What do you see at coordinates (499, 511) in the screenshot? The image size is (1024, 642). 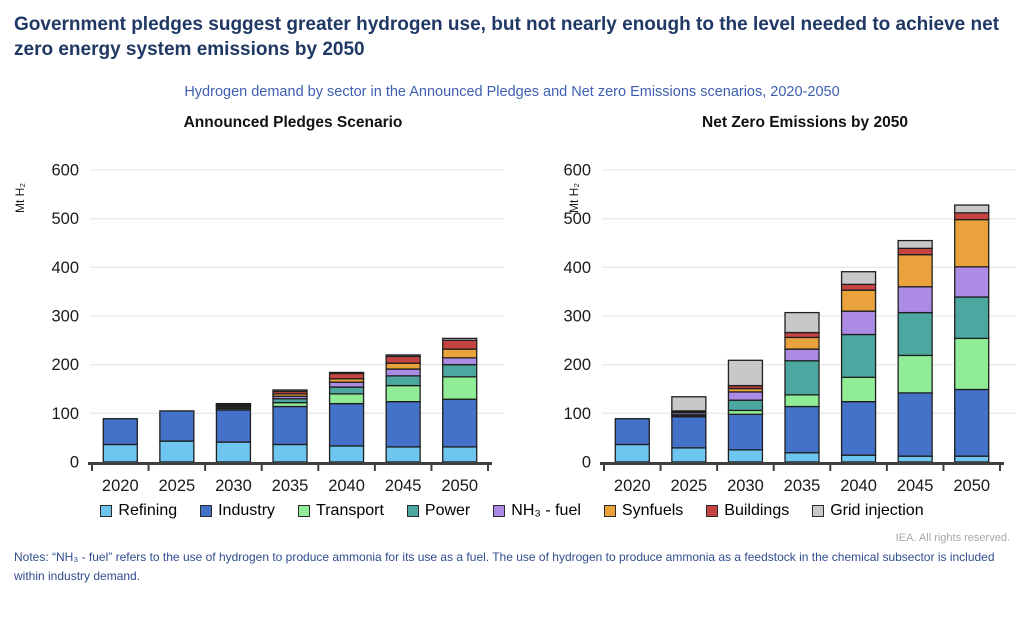 I see `legend-swatch-nh-fuel` at bounding box center [499, 511].